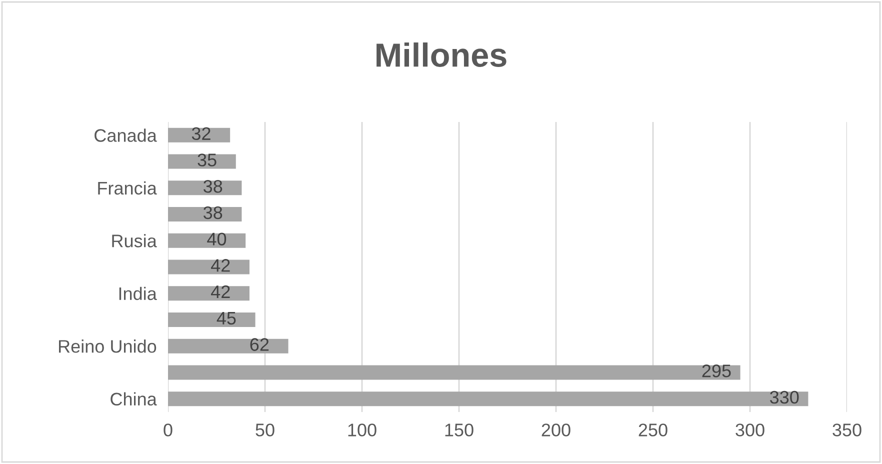  I want to click on data-label: 40, so click(216, 239).